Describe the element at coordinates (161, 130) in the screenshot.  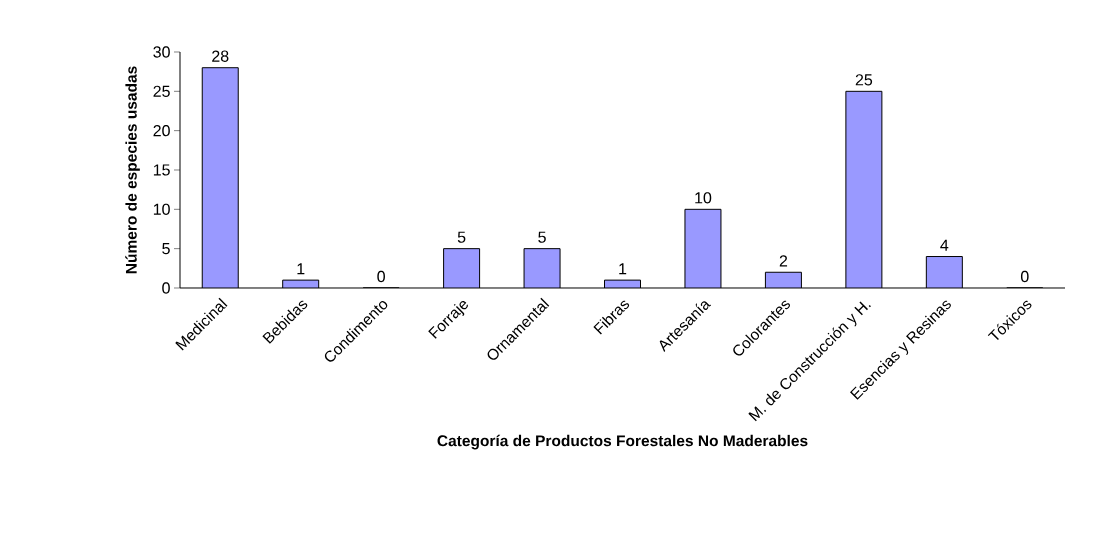
I see `y-tick-label: 20` at that location.